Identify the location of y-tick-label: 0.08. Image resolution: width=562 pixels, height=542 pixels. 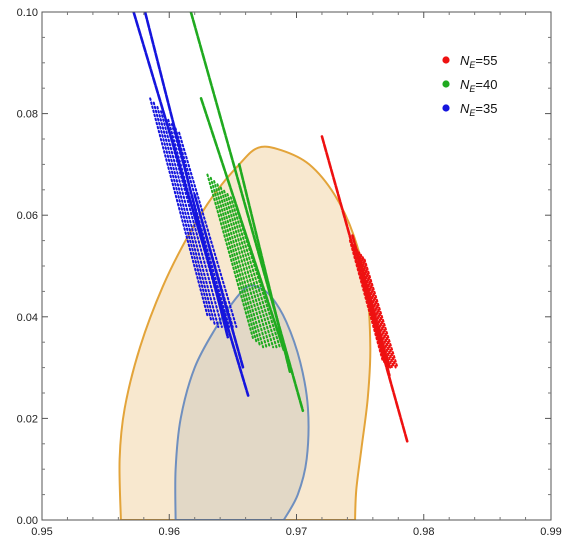
(27, 115).